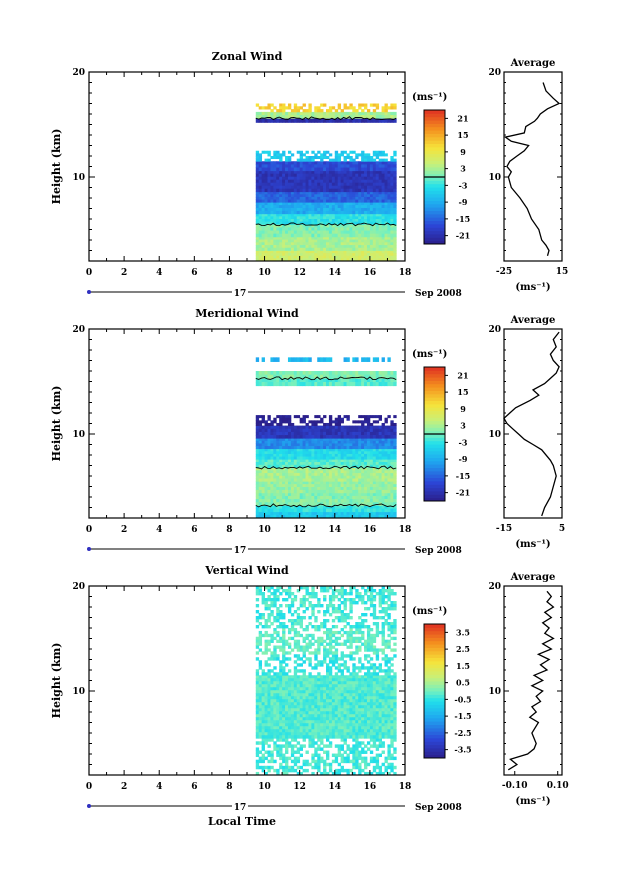 Image resolution: width=621 pixels, height=873 pixels. Describe the element at coordinates (78, 435) in the screenshot. I see `y-tick-label: 10` at that location.